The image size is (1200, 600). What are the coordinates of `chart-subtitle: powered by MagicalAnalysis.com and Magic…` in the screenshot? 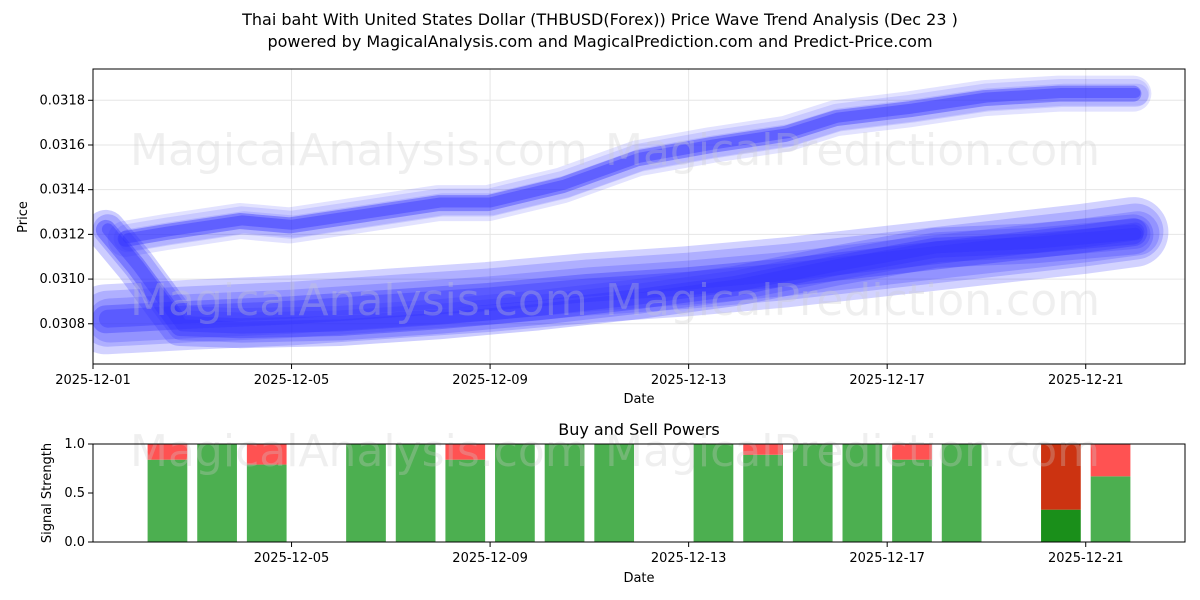 It's located at (599, 41).